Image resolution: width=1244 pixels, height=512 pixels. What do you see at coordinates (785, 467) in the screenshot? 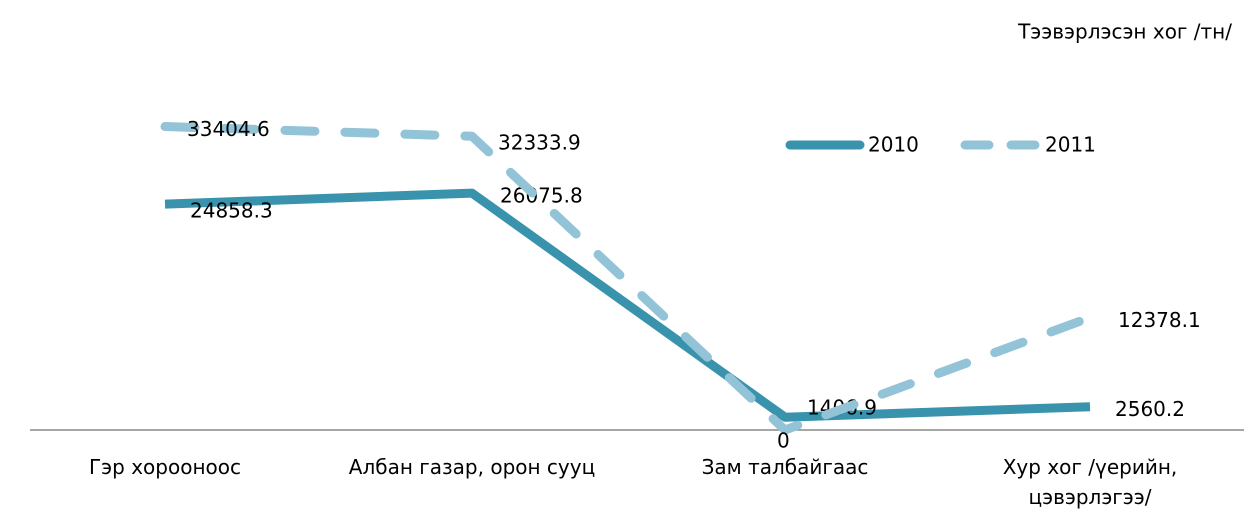
I see `x-tick-label: Зам талбайгаас` at bounding box center [785, 467].